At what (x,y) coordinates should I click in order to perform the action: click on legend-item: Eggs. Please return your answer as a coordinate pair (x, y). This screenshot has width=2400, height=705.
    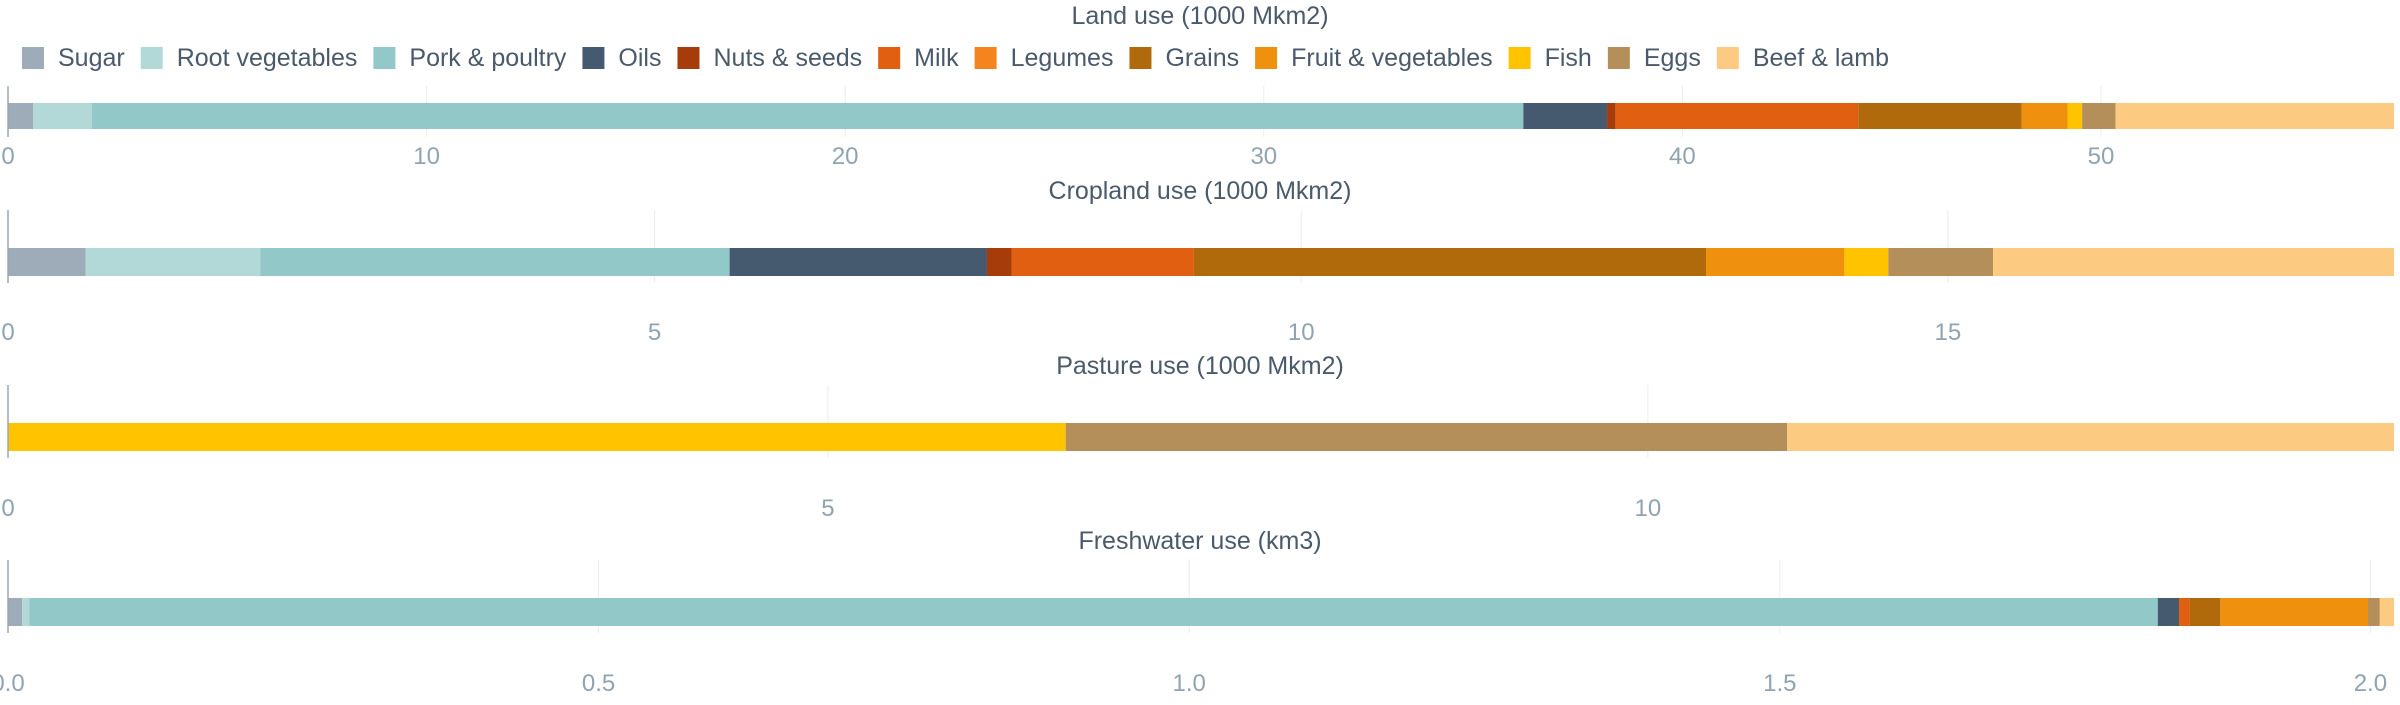
    Looking at the image, I should click on (1654, 58).